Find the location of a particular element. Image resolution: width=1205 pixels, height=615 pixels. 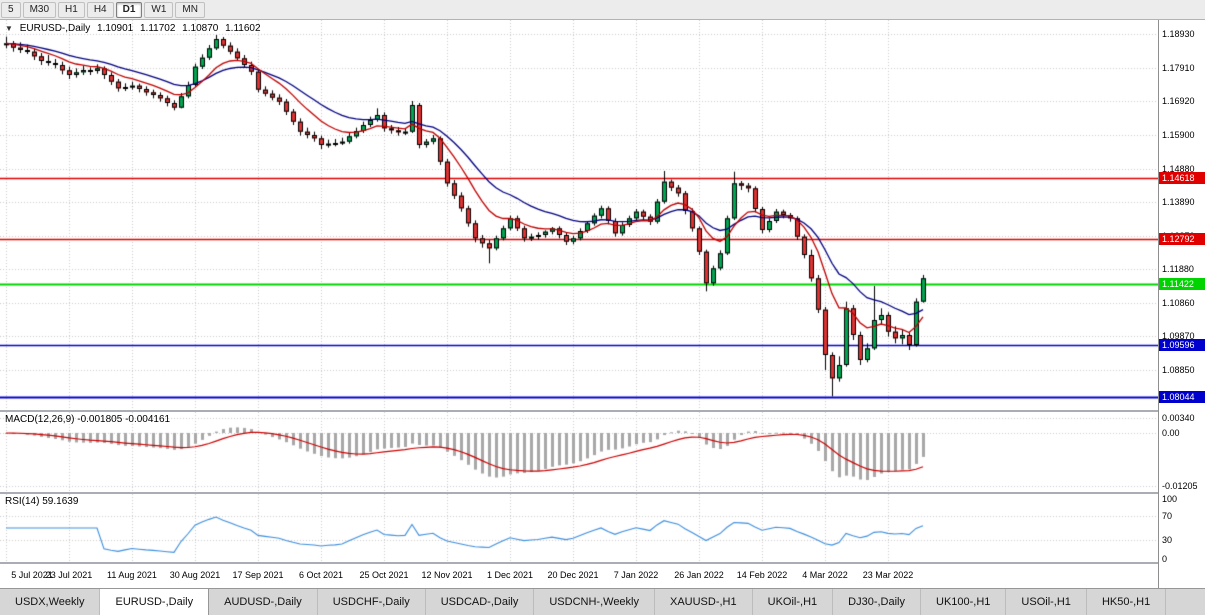

rsi-header: RSI(14) 59.1639 is located at coordinates (42, 501).